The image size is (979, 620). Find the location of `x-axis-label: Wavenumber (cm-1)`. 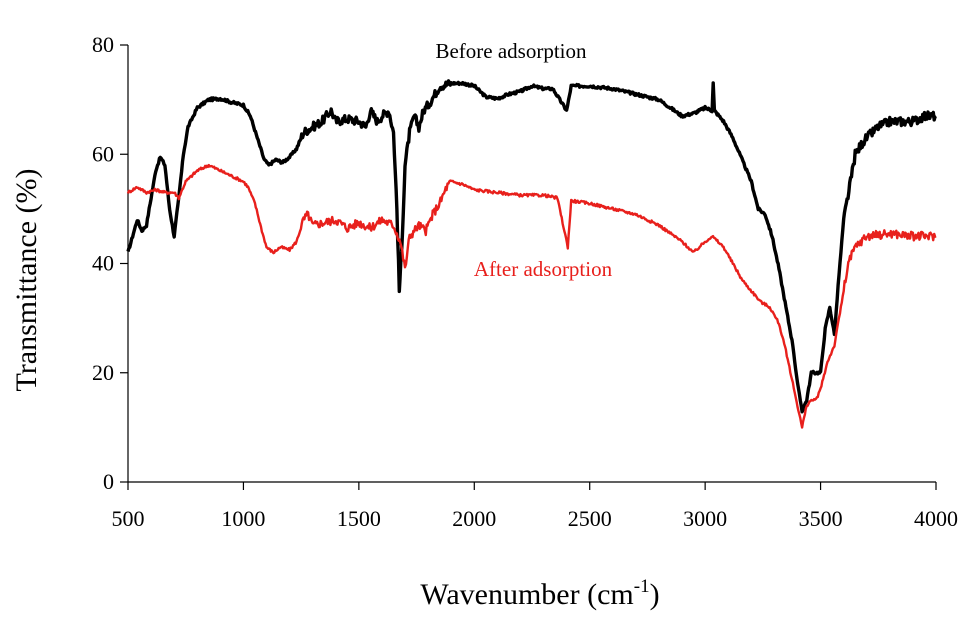

x-axis-label: Wavenumber (cm-1) is located at coordinates (539, 593).